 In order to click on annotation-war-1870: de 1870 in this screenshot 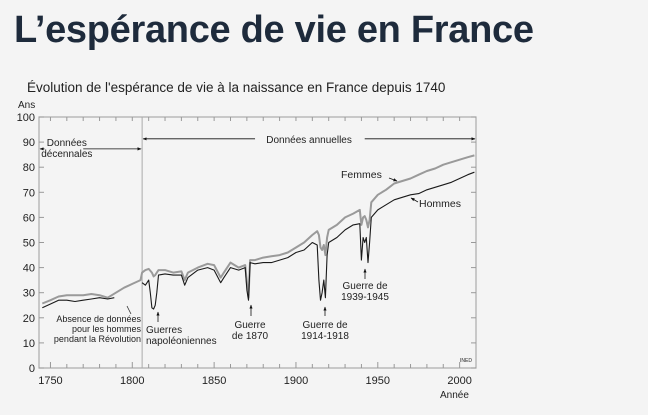, I will do `click(250, 336)`.